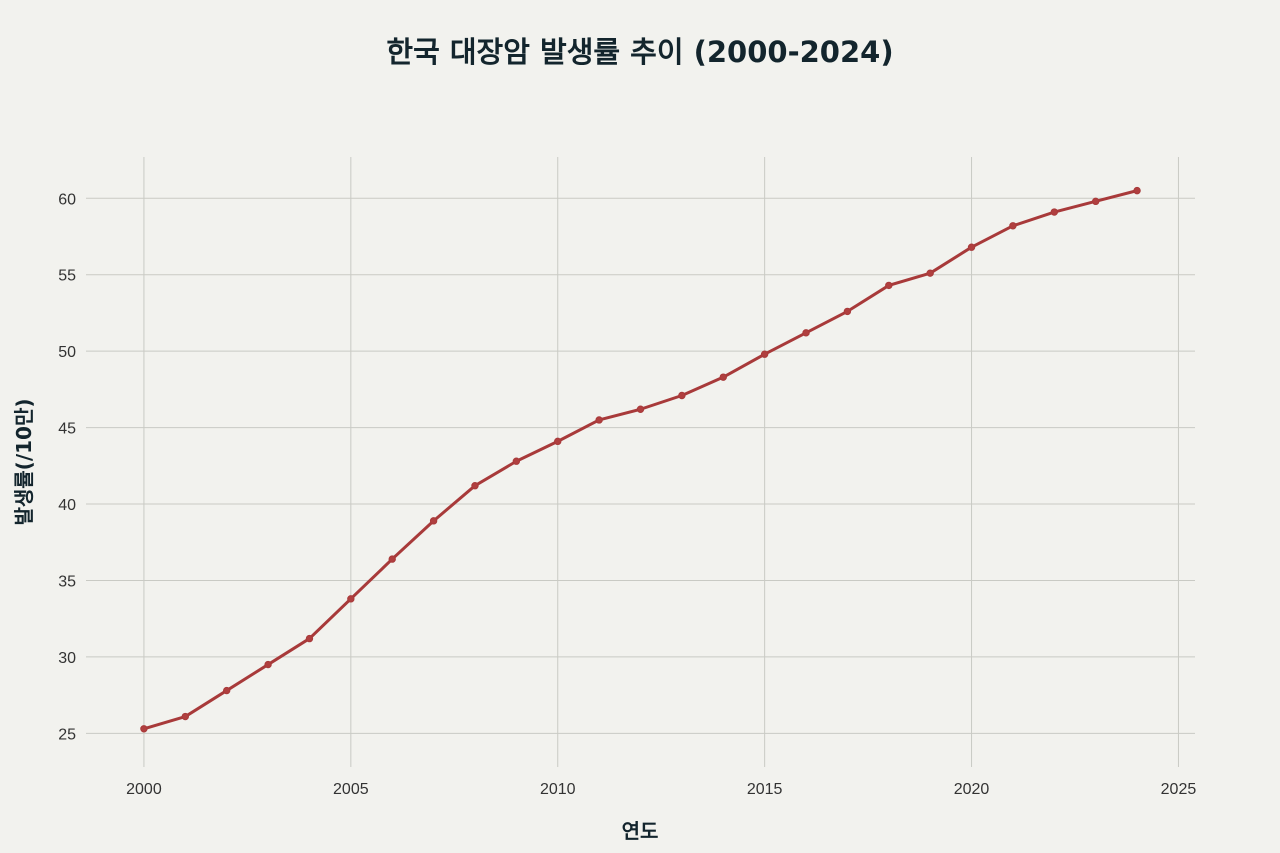 The image size is (1280, 853). I want to click on y-tick-label: 40, so click(67, 505).